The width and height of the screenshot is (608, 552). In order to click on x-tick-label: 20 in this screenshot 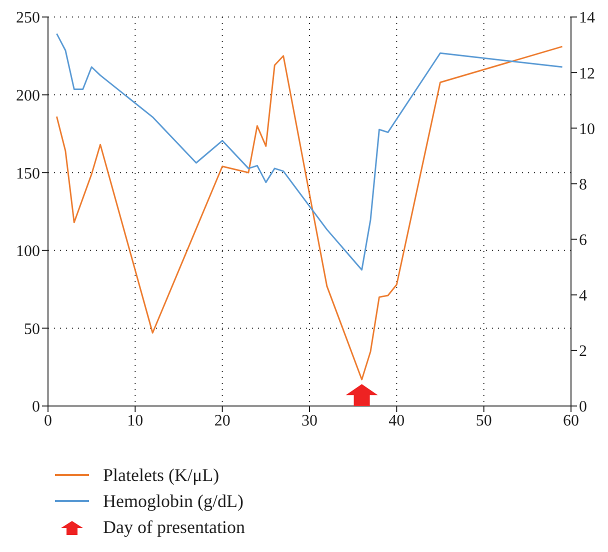, I will do `click(222, 421)`.